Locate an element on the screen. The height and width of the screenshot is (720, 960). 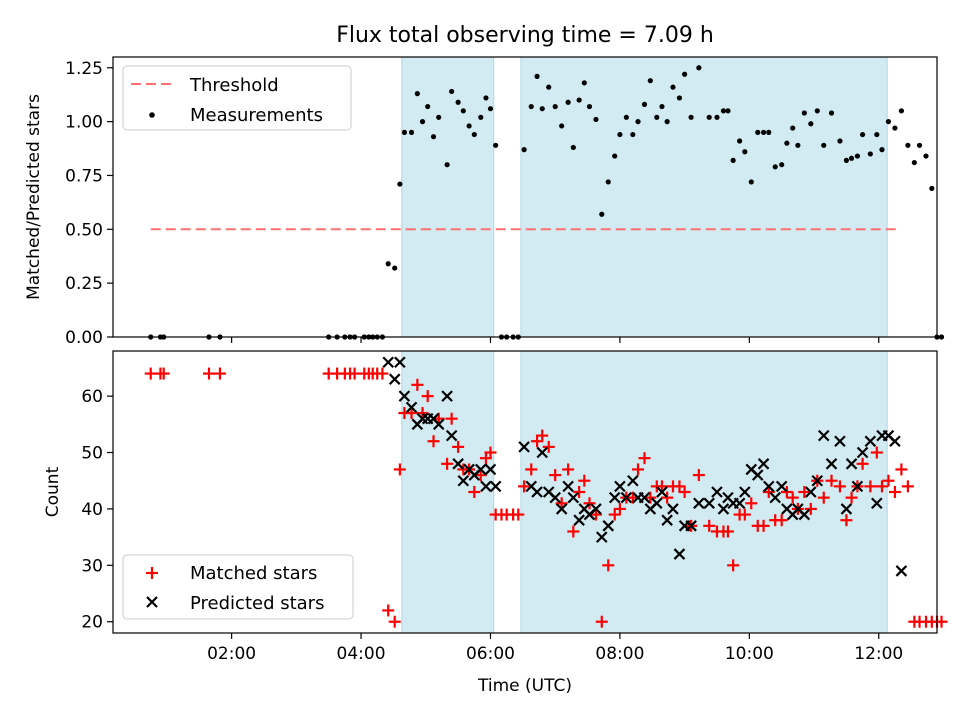
legend-threshold-label: Threshold is located at coordinates (234, 85).